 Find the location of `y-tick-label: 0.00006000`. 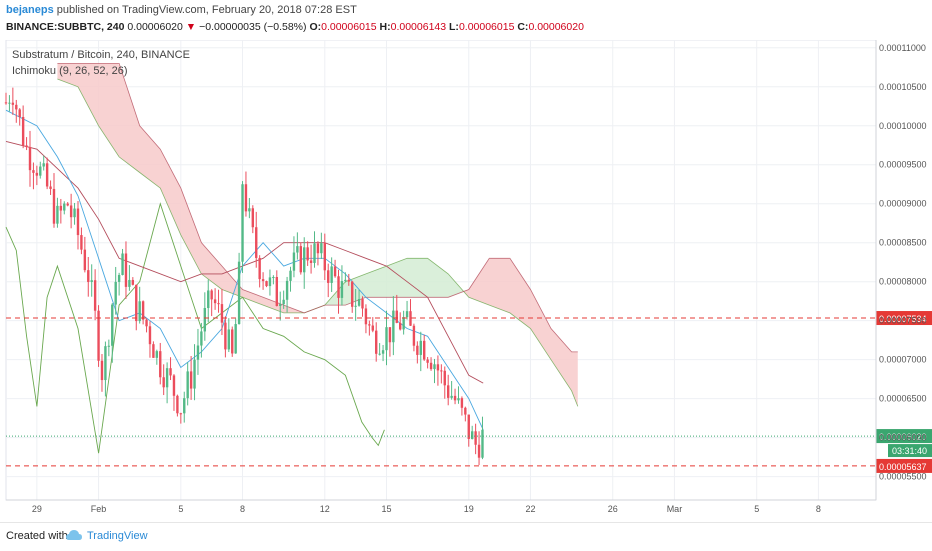

y-tick-label: 0.00006000 is located at coordinates (903, 438).